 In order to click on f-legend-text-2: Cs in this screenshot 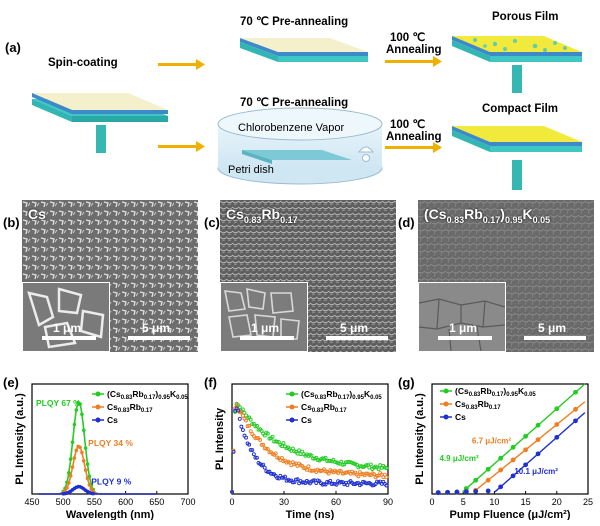, I will do `click(306, 420)`.